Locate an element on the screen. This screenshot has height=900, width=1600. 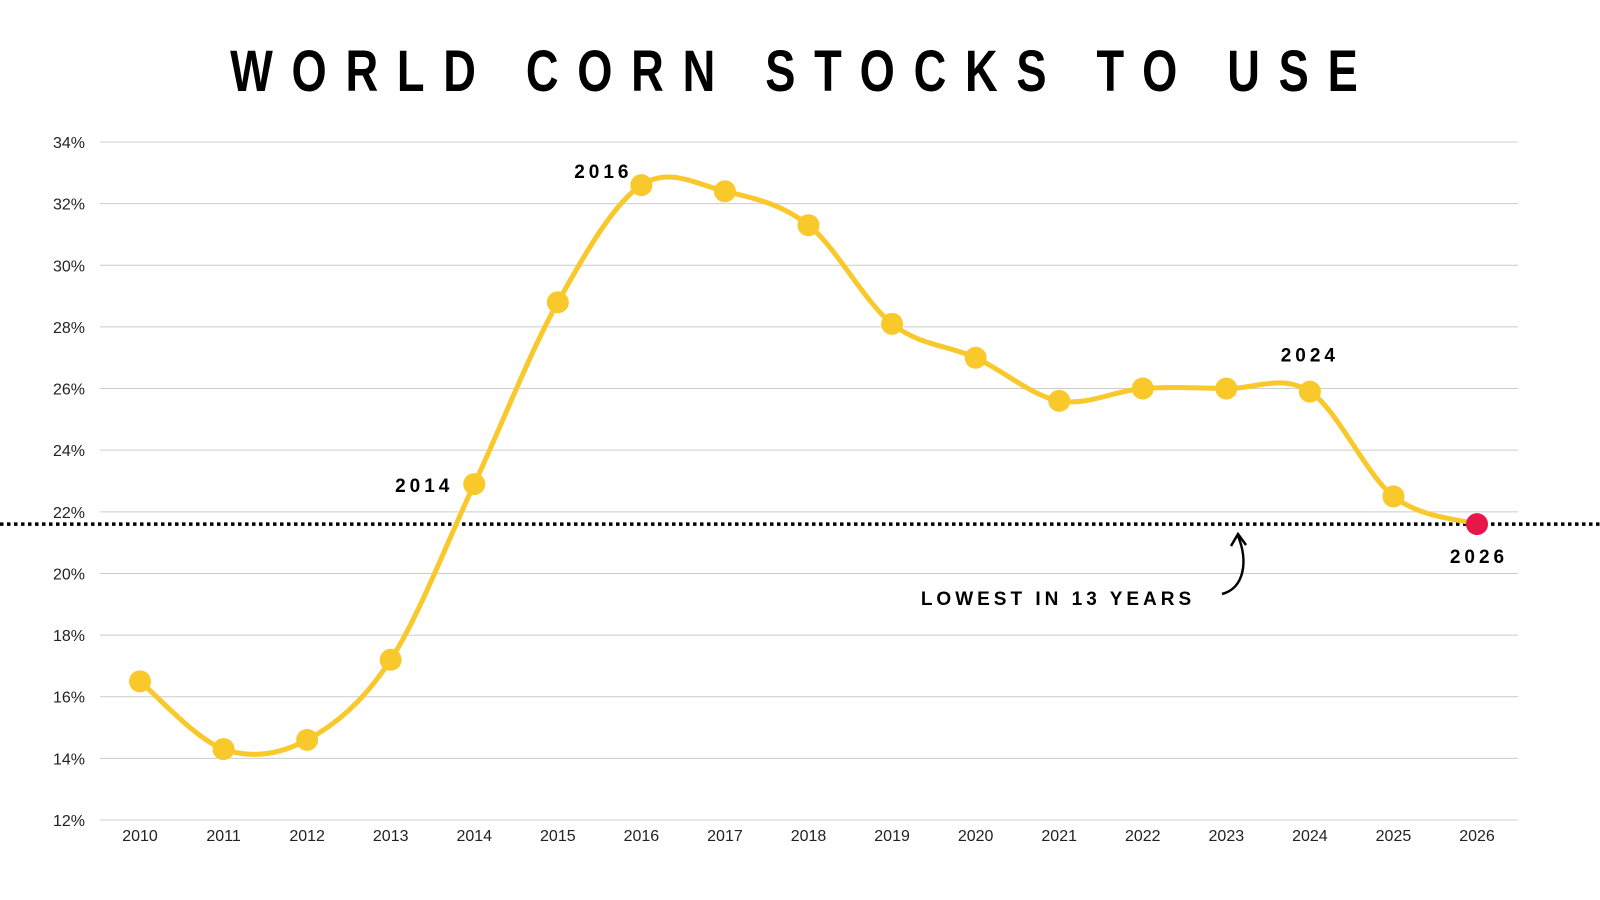
y-tick-label: 28% is located at coordinates (69, 328).